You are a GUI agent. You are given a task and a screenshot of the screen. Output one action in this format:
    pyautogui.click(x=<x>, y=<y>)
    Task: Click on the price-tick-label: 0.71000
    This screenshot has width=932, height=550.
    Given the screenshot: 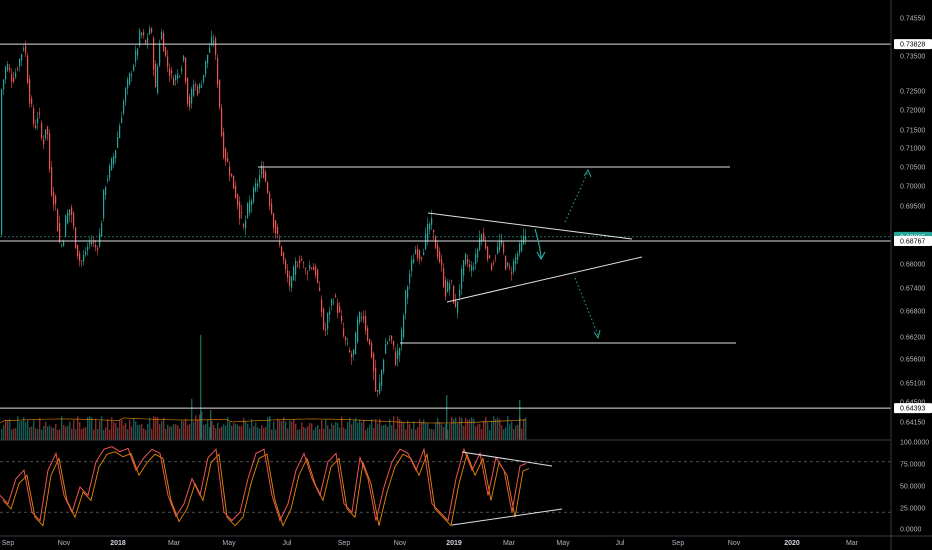 What is the action you would take?
    pyautogui.click(x=912, y=149)
    